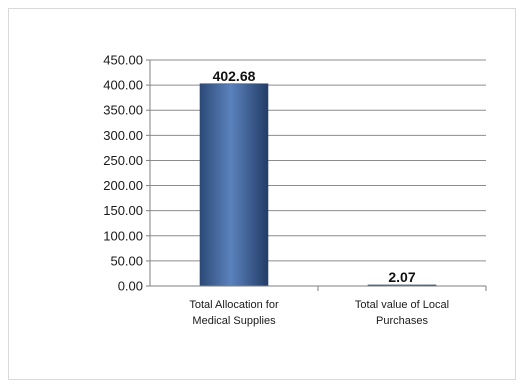  Describe the element at coordinates (234, 321) in the screenshot. I see `x-tick-label: Medical Supplies` at that location.